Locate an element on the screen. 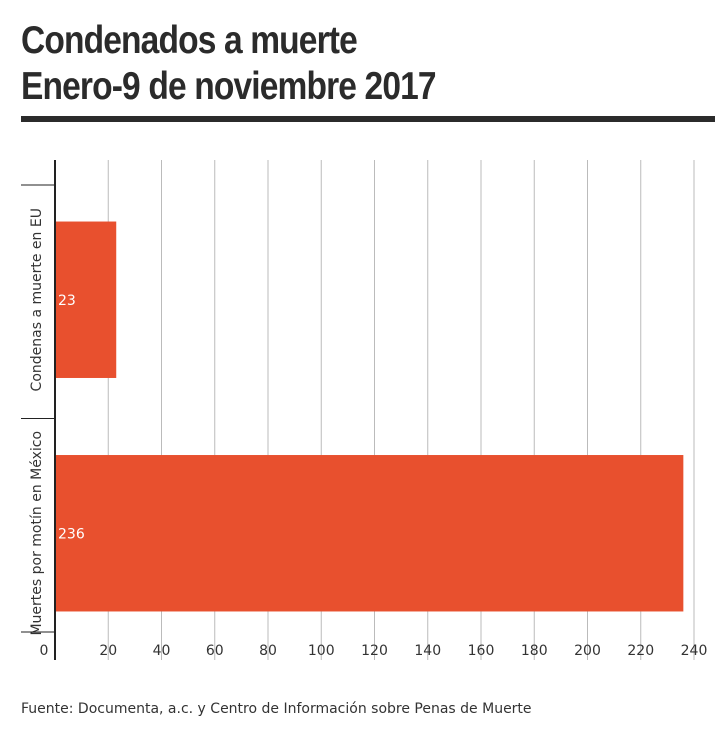 The height and width of the screenshot is (745, 727). title-line-2: Enero-9 de noviembre 2017 is located at coordinates (229, 86).